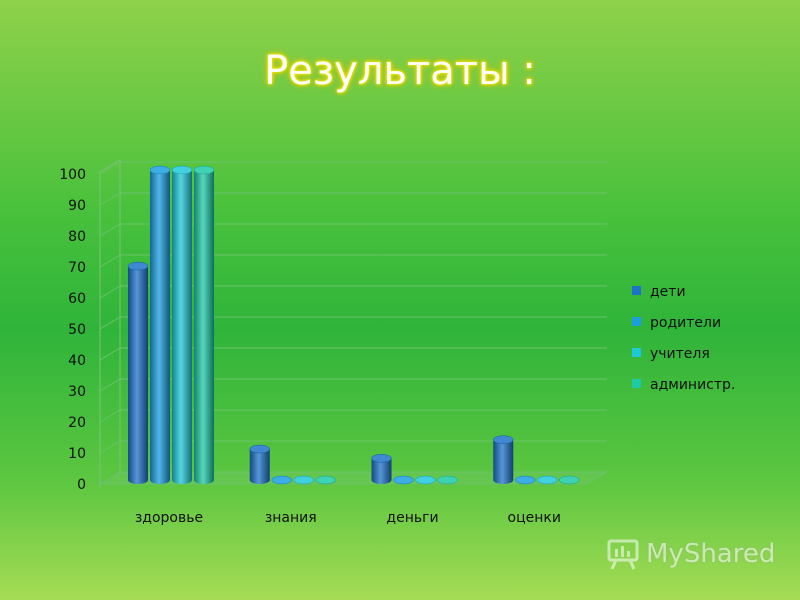 The width and height of the screenshot is (800, 600). What do you see at coordinates (77, 237) in the screenshot?
I see `y-tick-label: 80` at bounding box center [77, 237].